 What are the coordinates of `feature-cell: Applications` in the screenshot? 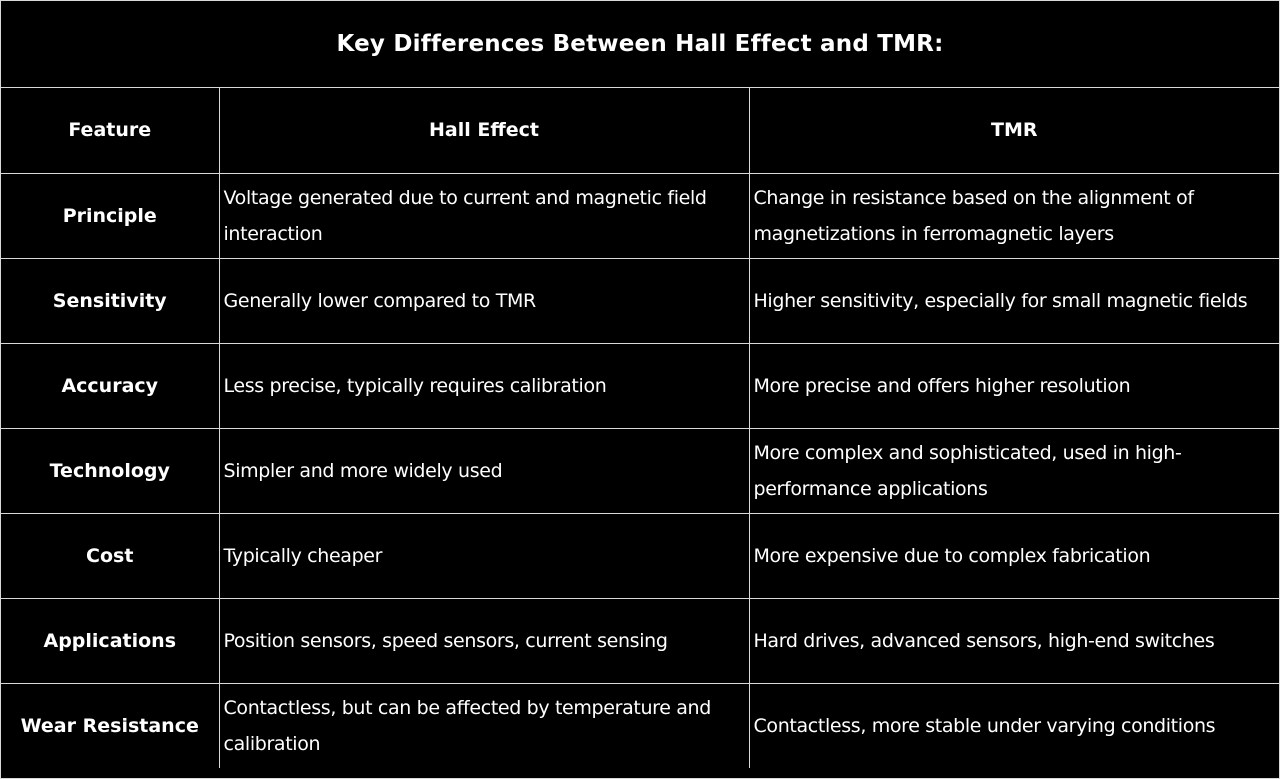 It's located at (110, 640).